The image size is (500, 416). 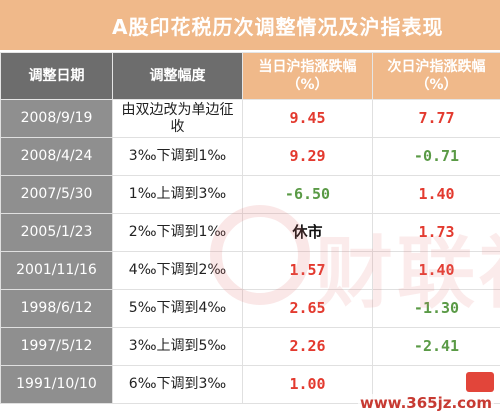 I want to click on table-row: 1998/6/12 5‰下调到4‰ 2.65 -1.30, so click(x=250, y=308).